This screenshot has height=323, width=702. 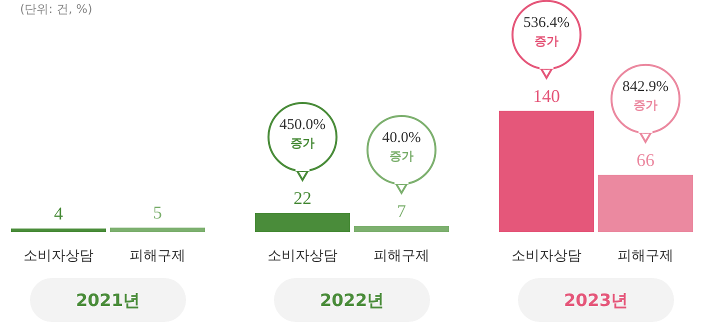 What do you see at coordinates (157, 212) in the screenshot?
I see `data-label: 5` at bounding box center [157, 212].